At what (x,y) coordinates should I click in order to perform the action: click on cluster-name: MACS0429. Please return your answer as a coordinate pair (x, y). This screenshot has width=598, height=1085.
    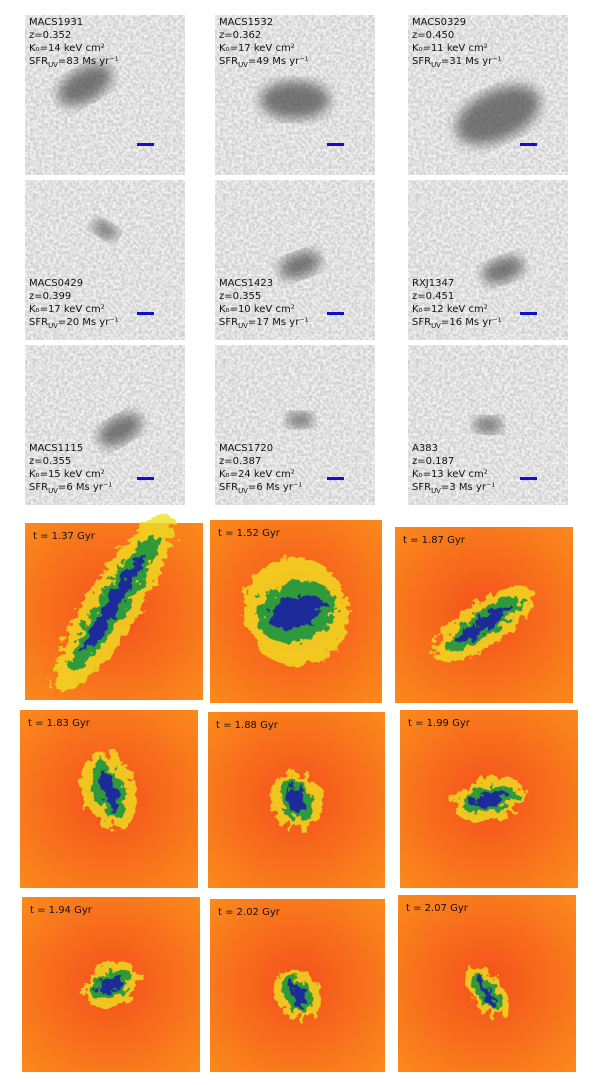
    Looking at the image, I should click on (56, 283).